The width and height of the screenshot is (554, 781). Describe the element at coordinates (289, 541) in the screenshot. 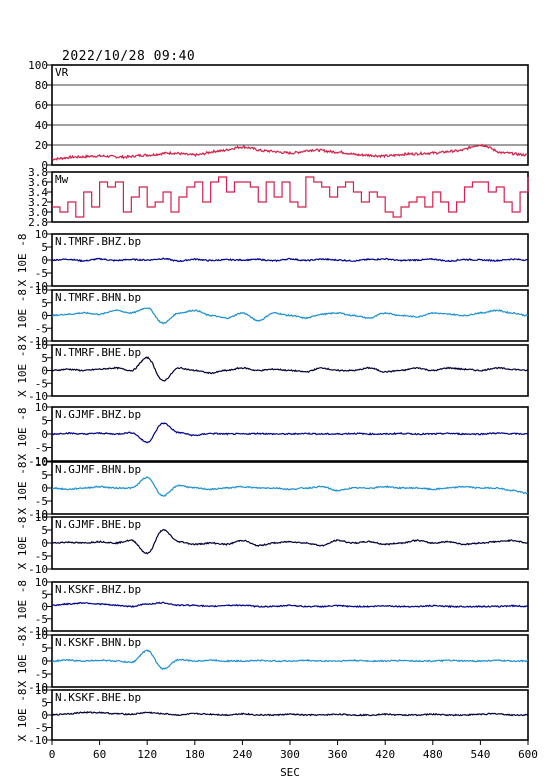

I see `trace-gjmf-e` at that location.